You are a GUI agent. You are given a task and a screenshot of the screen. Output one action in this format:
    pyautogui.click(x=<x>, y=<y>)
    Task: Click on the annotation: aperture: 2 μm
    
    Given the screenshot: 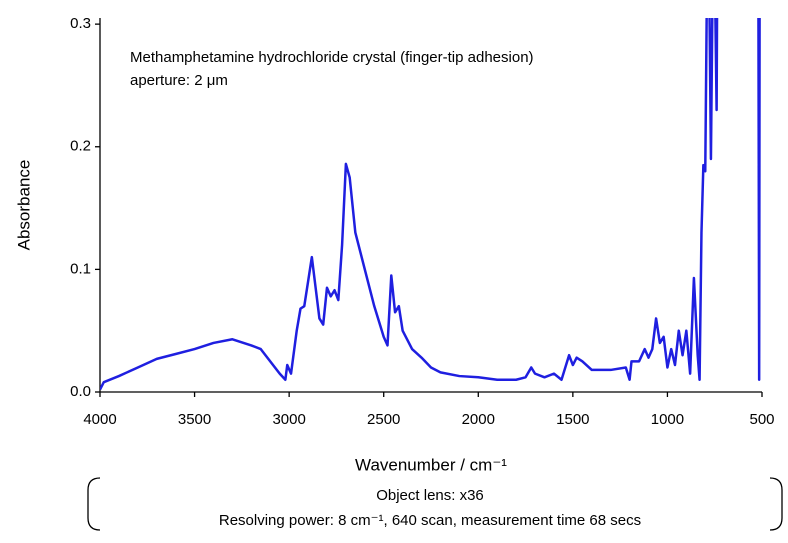 What is the action you would take?
    pyautogui.click(x=179, y=80)
    